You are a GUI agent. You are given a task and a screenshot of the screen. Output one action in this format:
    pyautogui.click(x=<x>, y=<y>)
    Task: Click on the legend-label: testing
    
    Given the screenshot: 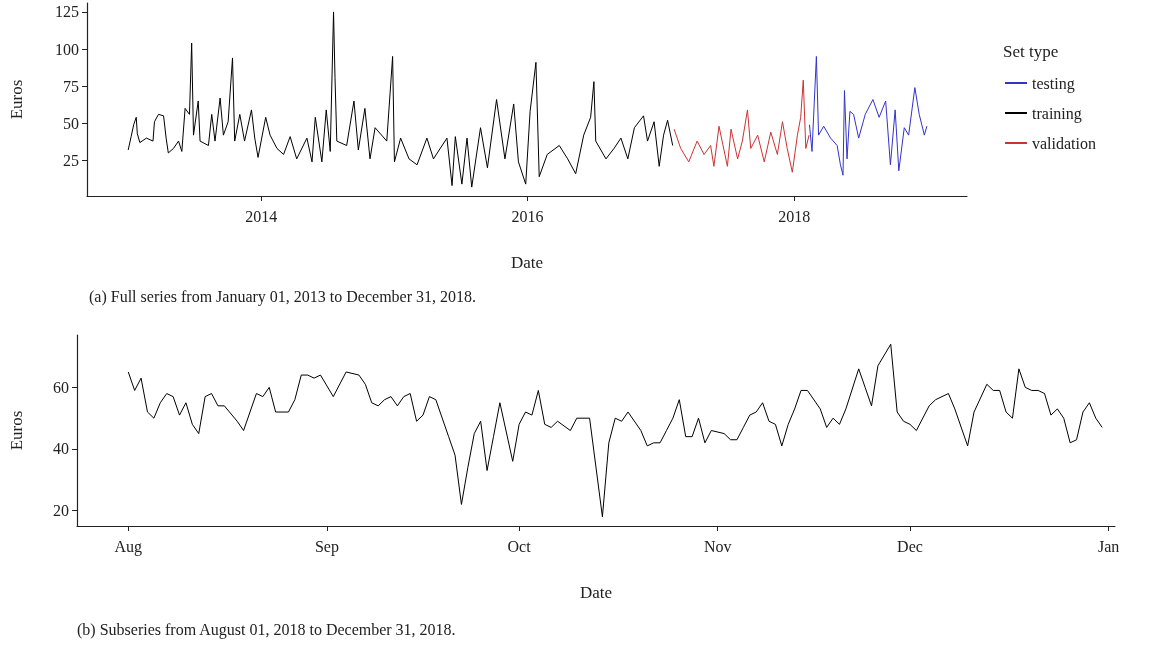 What is the action you would take?
    pyautogui.click(x=1053, y=83)
    